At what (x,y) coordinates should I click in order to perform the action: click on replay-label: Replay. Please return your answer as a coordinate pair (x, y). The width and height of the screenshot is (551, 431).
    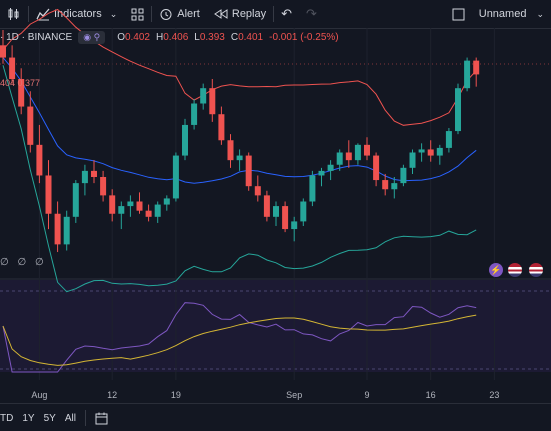
    Looking at the image, I should click on (249, 14).